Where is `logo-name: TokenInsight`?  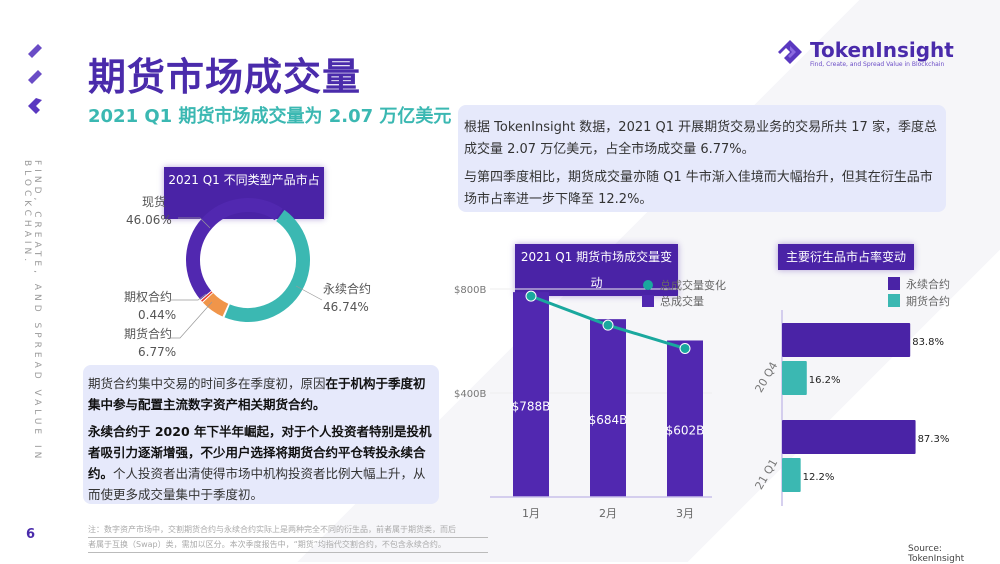 logo-name: TokenInsight is located at coordinates (882, 49).